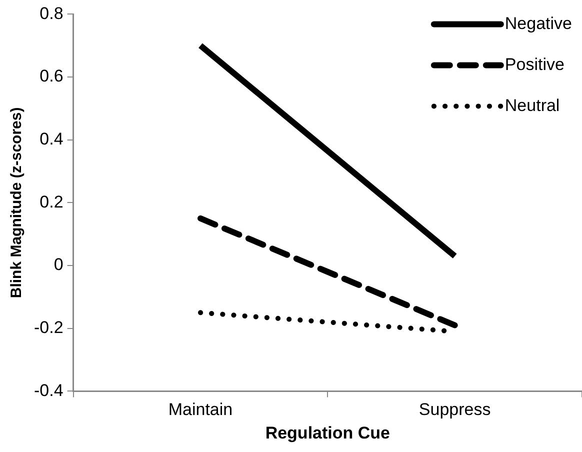  I want to click on y-tick-label: -0.4, so click(49, 390).